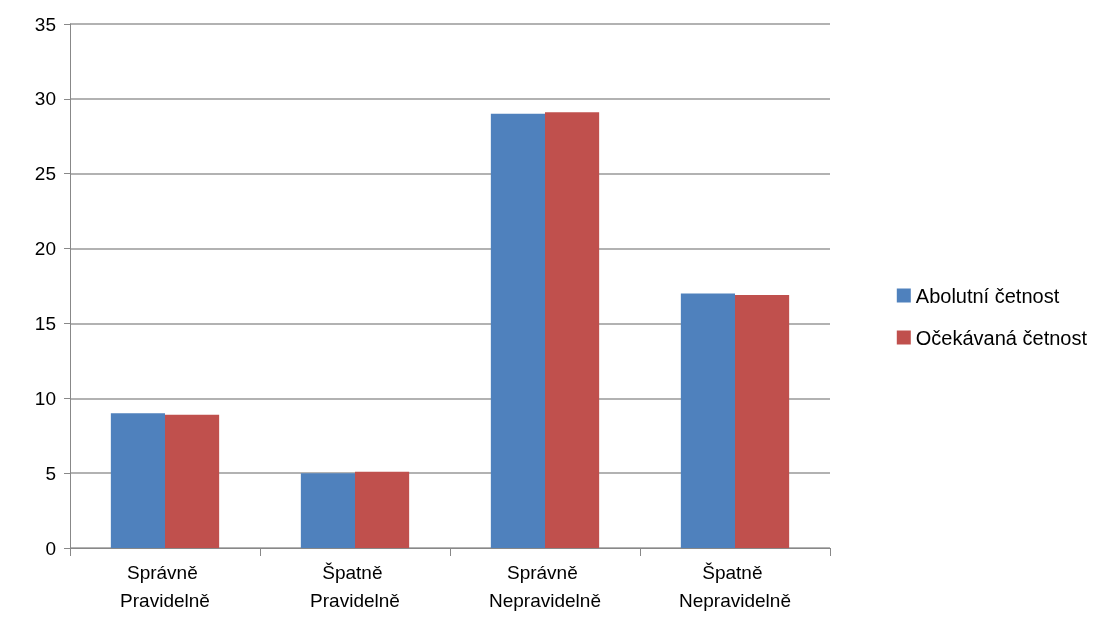 This screenshot has height=633, width=1102. What do you see at coordinates (1001, 337) in the screenshot?
I see `legend-label: Očekávaná četnost` at bounding box center [1001, 337].